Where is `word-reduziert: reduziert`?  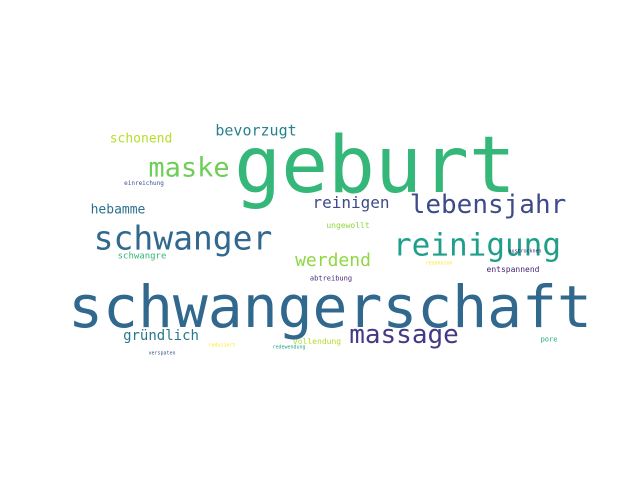
word-reduziert: reduziert is located at coordinates (222, 345).